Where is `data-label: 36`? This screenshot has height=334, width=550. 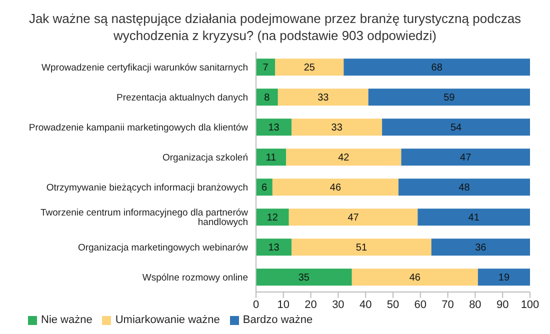 data-label: 36 is located at coordinates (481, 248).